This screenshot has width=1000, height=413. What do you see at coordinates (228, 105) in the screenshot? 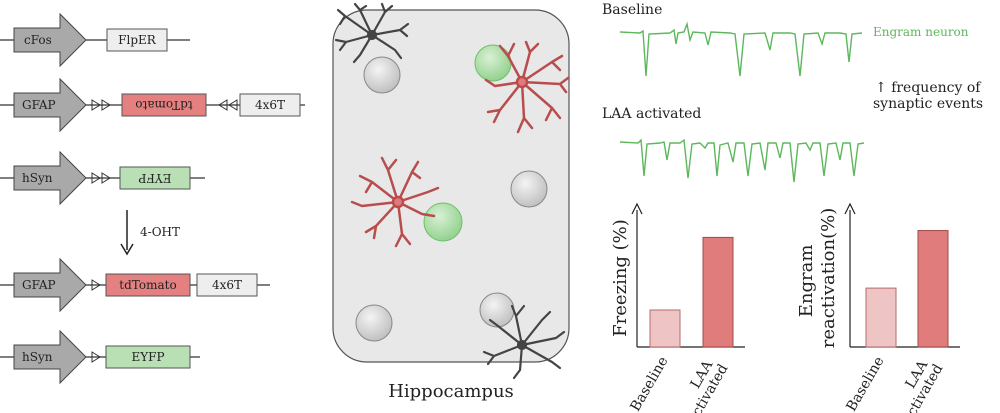
I see `lox-sites-right` at bounding box center [228, 105].